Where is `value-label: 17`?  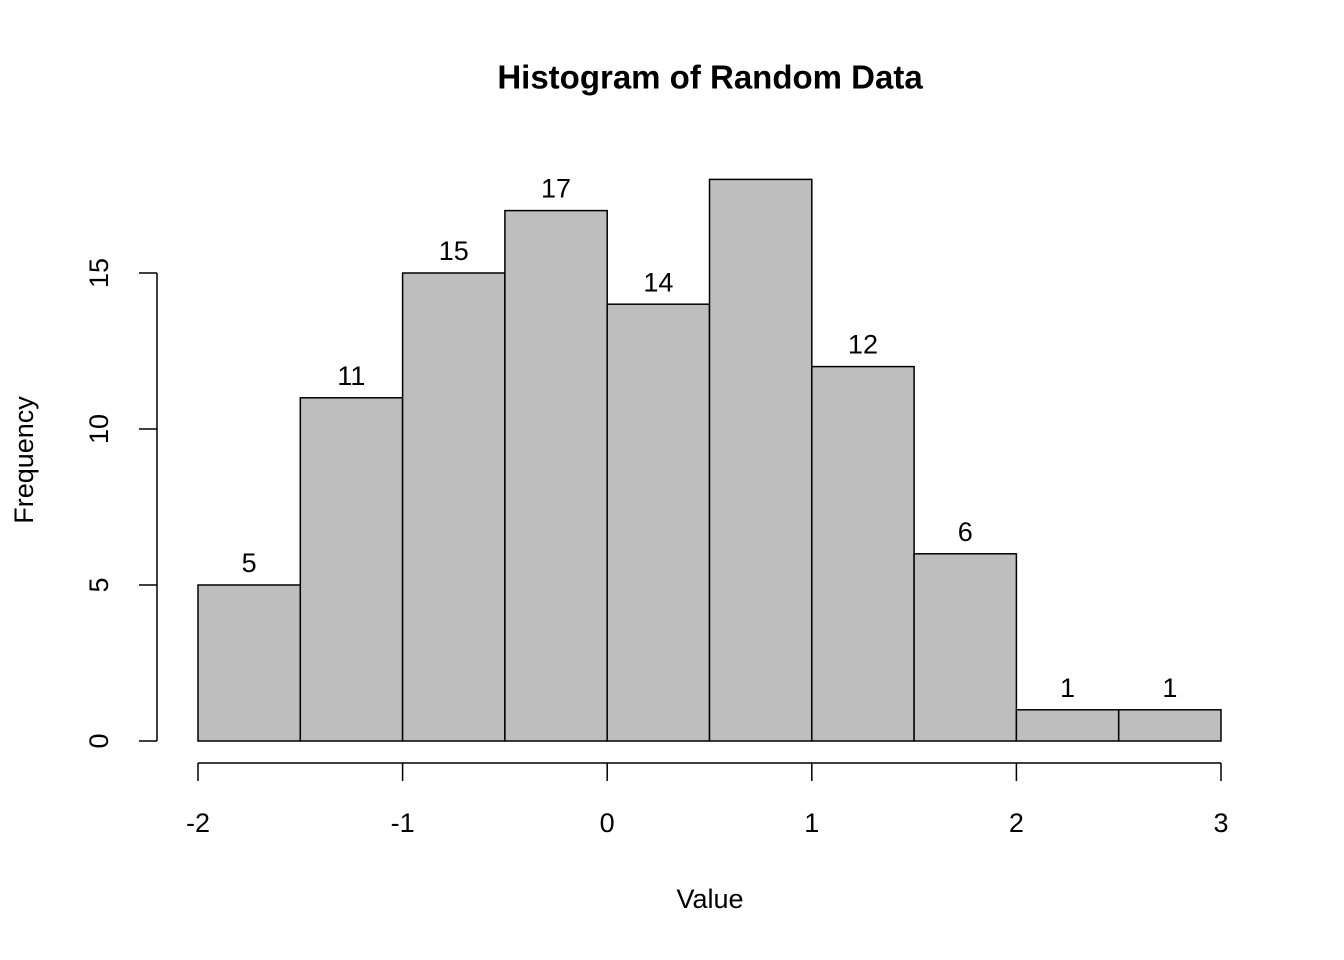
value-label: 17 is located at coordinates (556, 189).